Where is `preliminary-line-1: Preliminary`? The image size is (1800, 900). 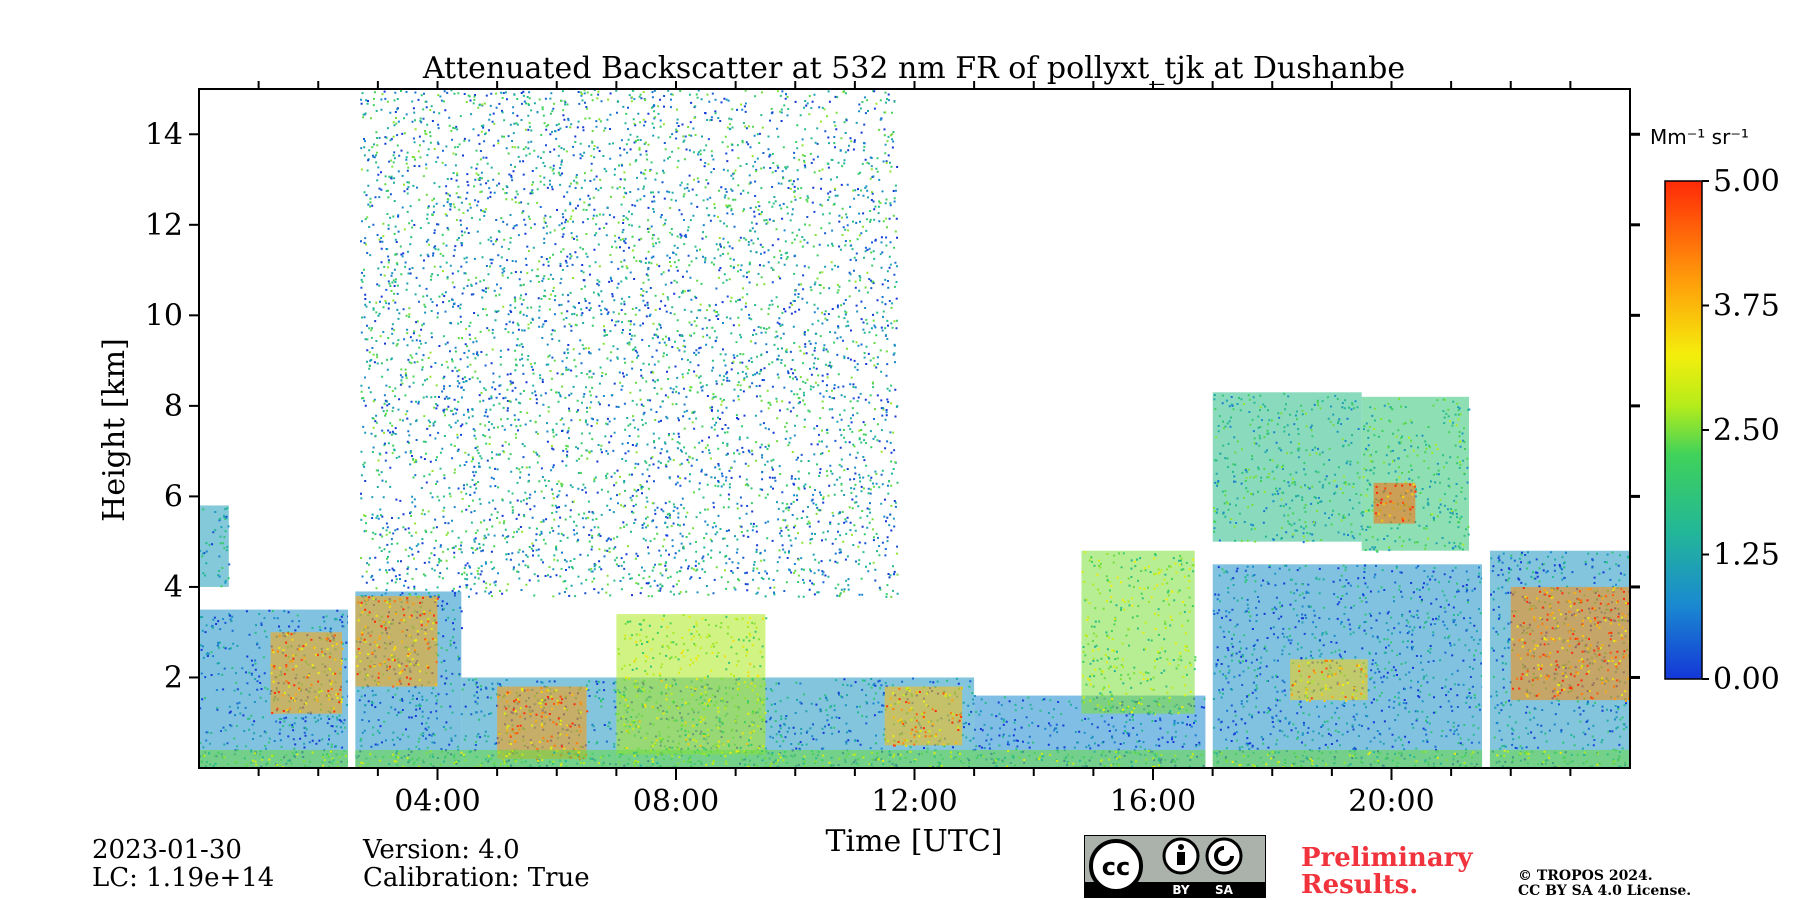
preliminary-line-1: Preliminary is located at coordinates (1387, 858).